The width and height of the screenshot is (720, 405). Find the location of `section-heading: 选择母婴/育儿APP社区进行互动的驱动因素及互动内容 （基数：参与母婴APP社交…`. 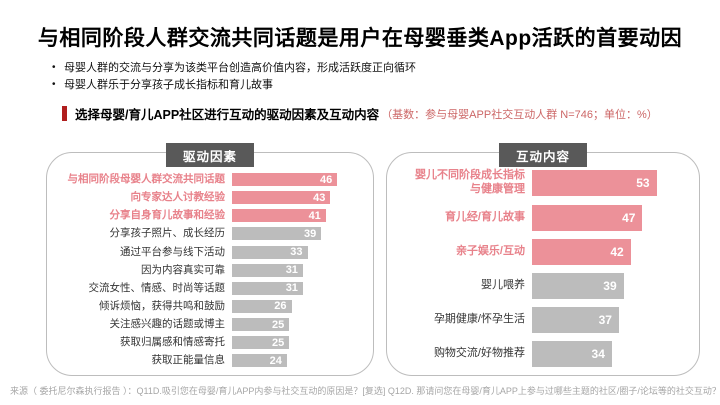

section-heading: 选择母婴/育儿APP社区进行互动的驱动因素及互动内容 （基数：参与母婴APP社交… is located at coordinates (391, 113).